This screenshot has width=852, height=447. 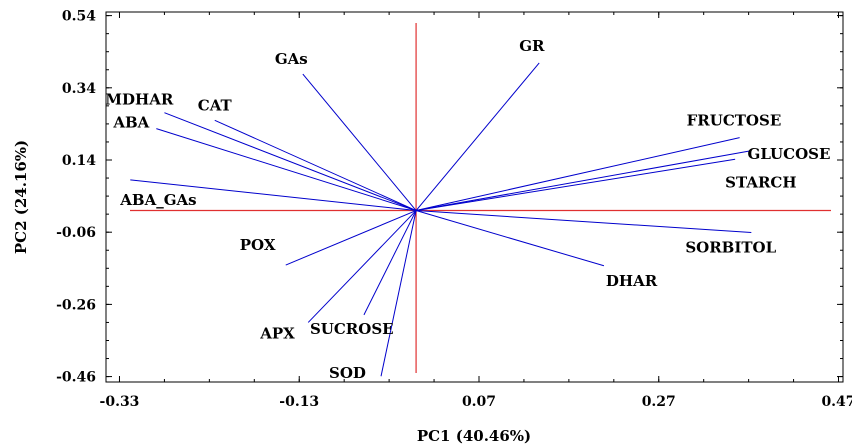 What do you see at coordinates (79, 17) in the screenshot?
I see `y-tick-label: 0.54` at bounding box center [79, 17].